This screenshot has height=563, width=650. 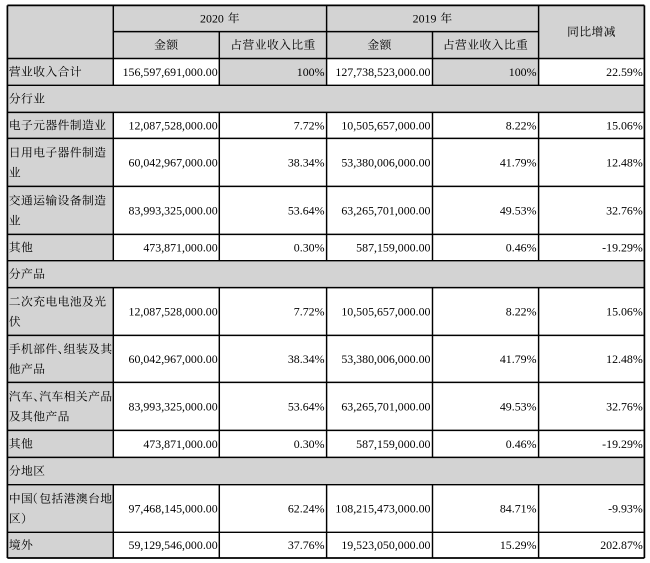 I want to click on svg-text: 22.59%, so click(x=624, y=72).